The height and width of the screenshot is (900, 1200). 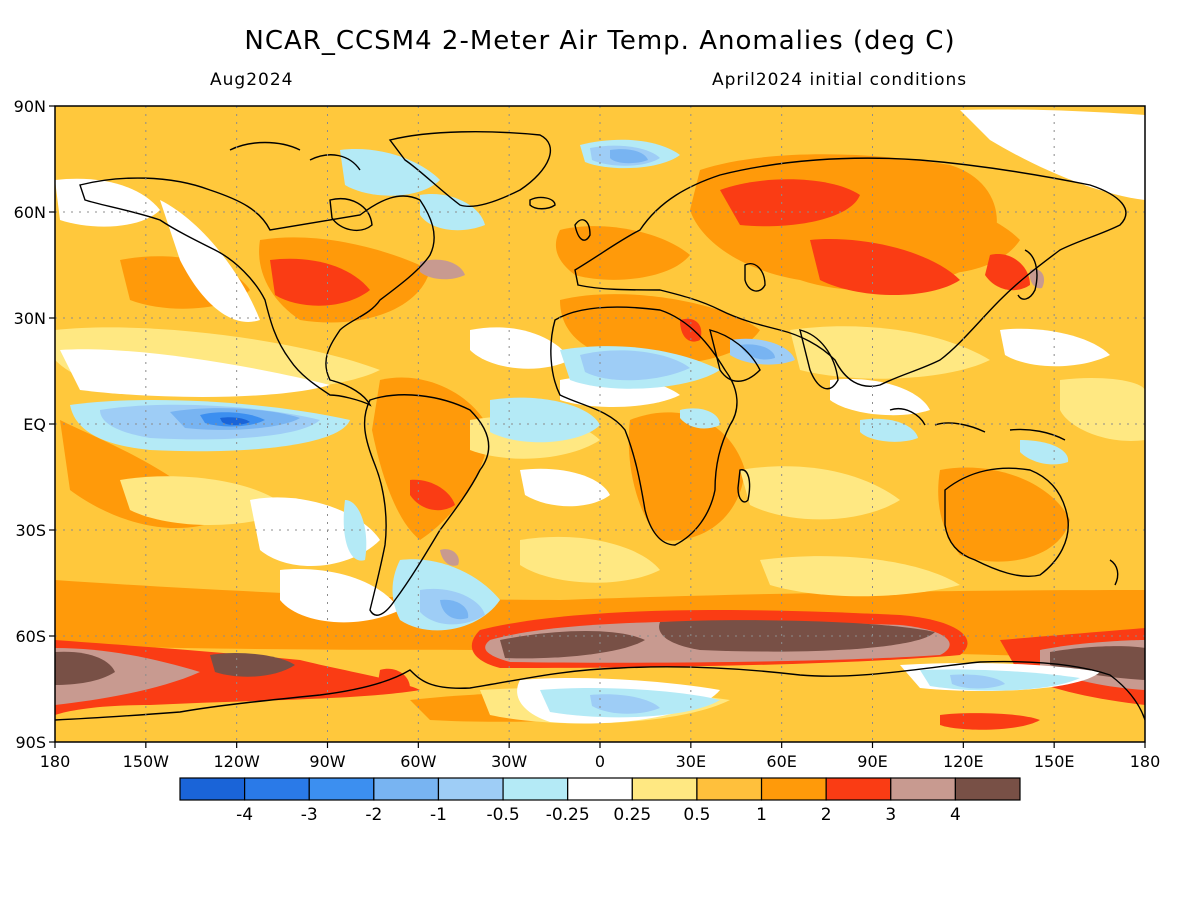 What do you see at coordinates (502, 815) in the screenshot?
I see `colorbar-label: -0.5` at bounding box center [502, 815].